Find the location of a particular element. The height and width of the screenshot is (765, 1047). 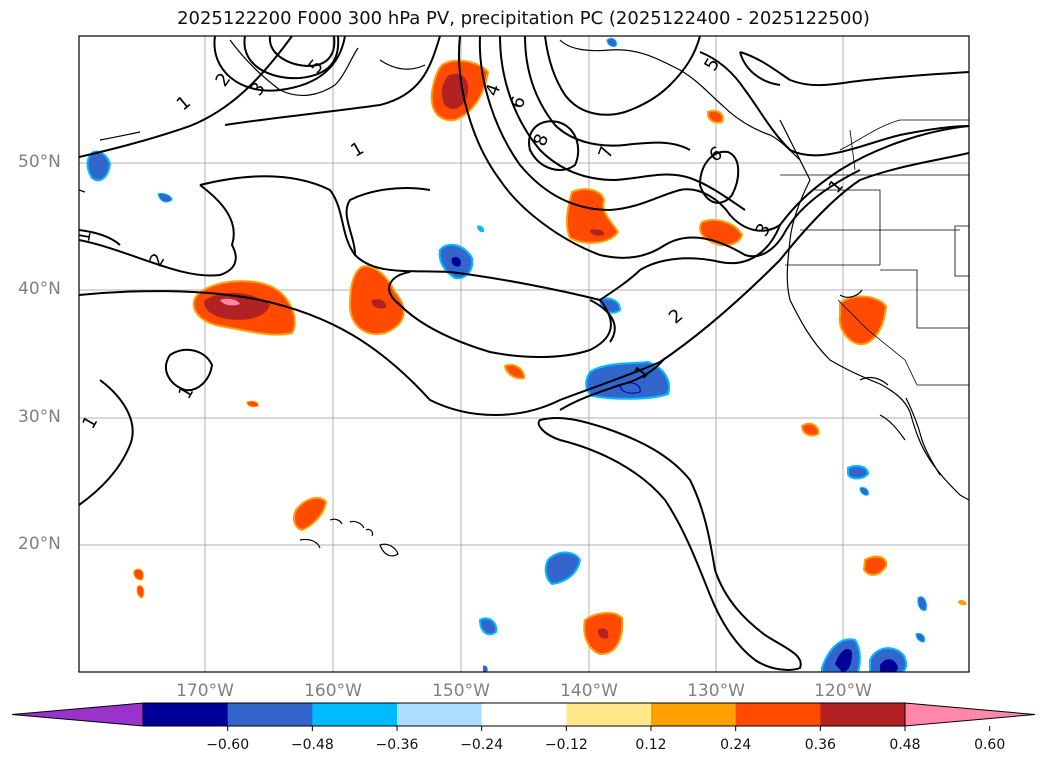

colorbar-tick-label: −0.48 is located at coordinates (312, 745).